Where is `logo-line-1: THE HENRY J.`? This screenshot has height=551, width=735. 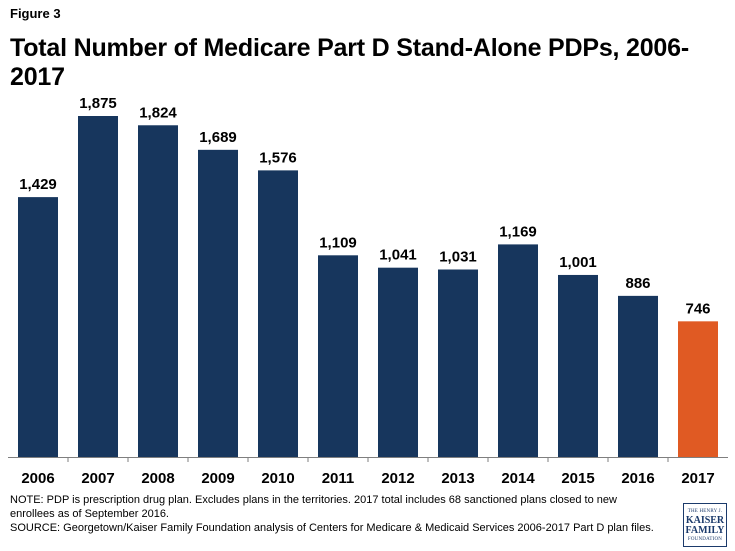
logo-line-1: THE HENRY J. is located at coordinates (705, 511).